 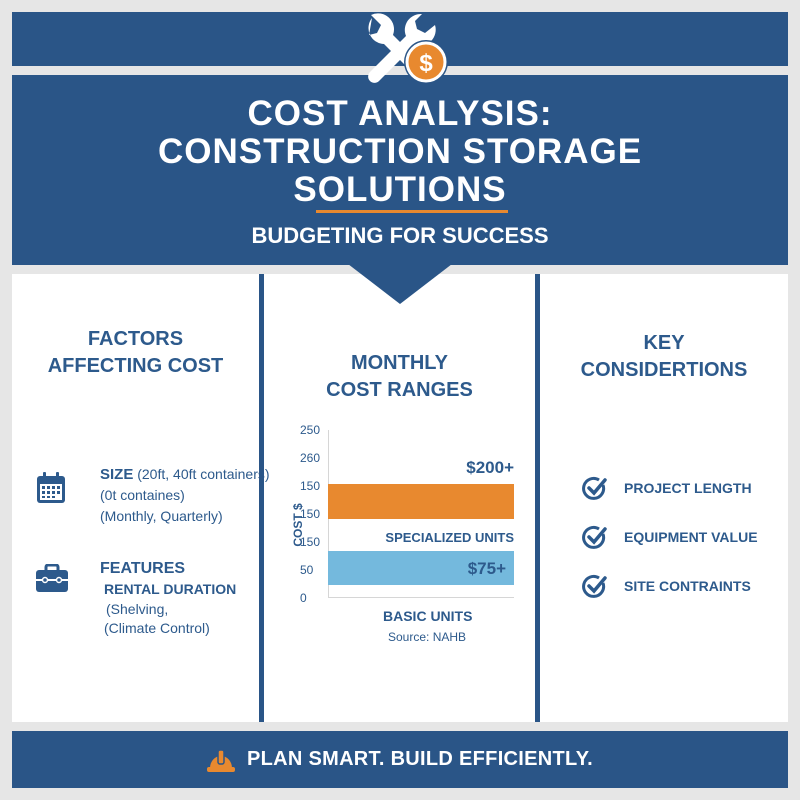 I want to click on dollar-coin-icon: $, so click(x=426, y=62).